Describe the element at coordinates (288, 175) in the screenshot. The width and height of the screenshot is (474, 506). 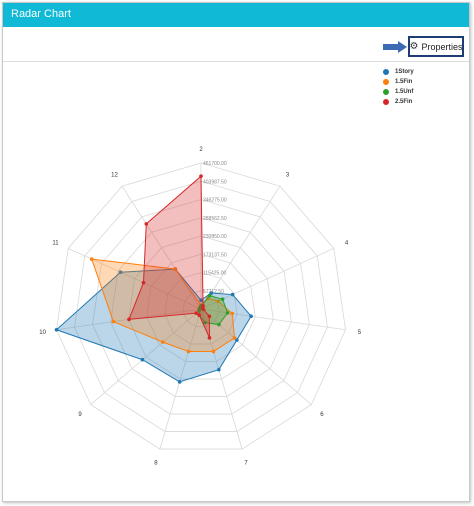
I see `axis-label: 3` at that location.